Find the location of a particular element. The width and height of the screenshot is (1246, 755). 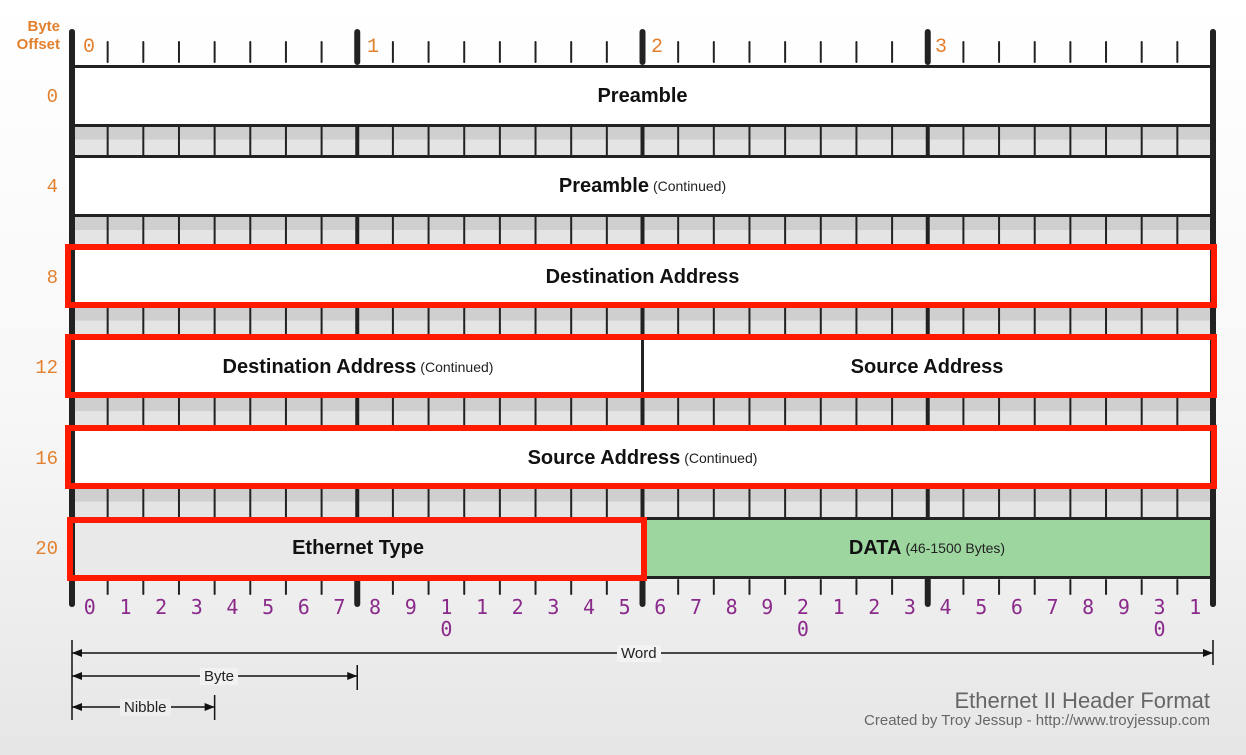

field-preamble: Preamble is located at coordinates (642, 96).